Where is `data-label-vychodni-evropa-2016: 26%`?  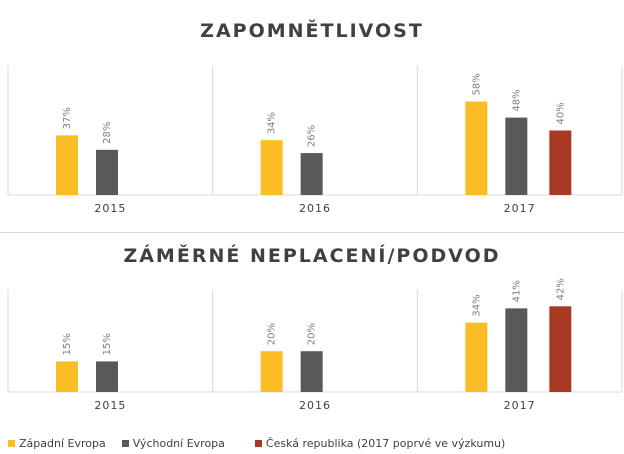
data-label-vychodni-evropa-2016: 26% is located at coordinates (312, 136).